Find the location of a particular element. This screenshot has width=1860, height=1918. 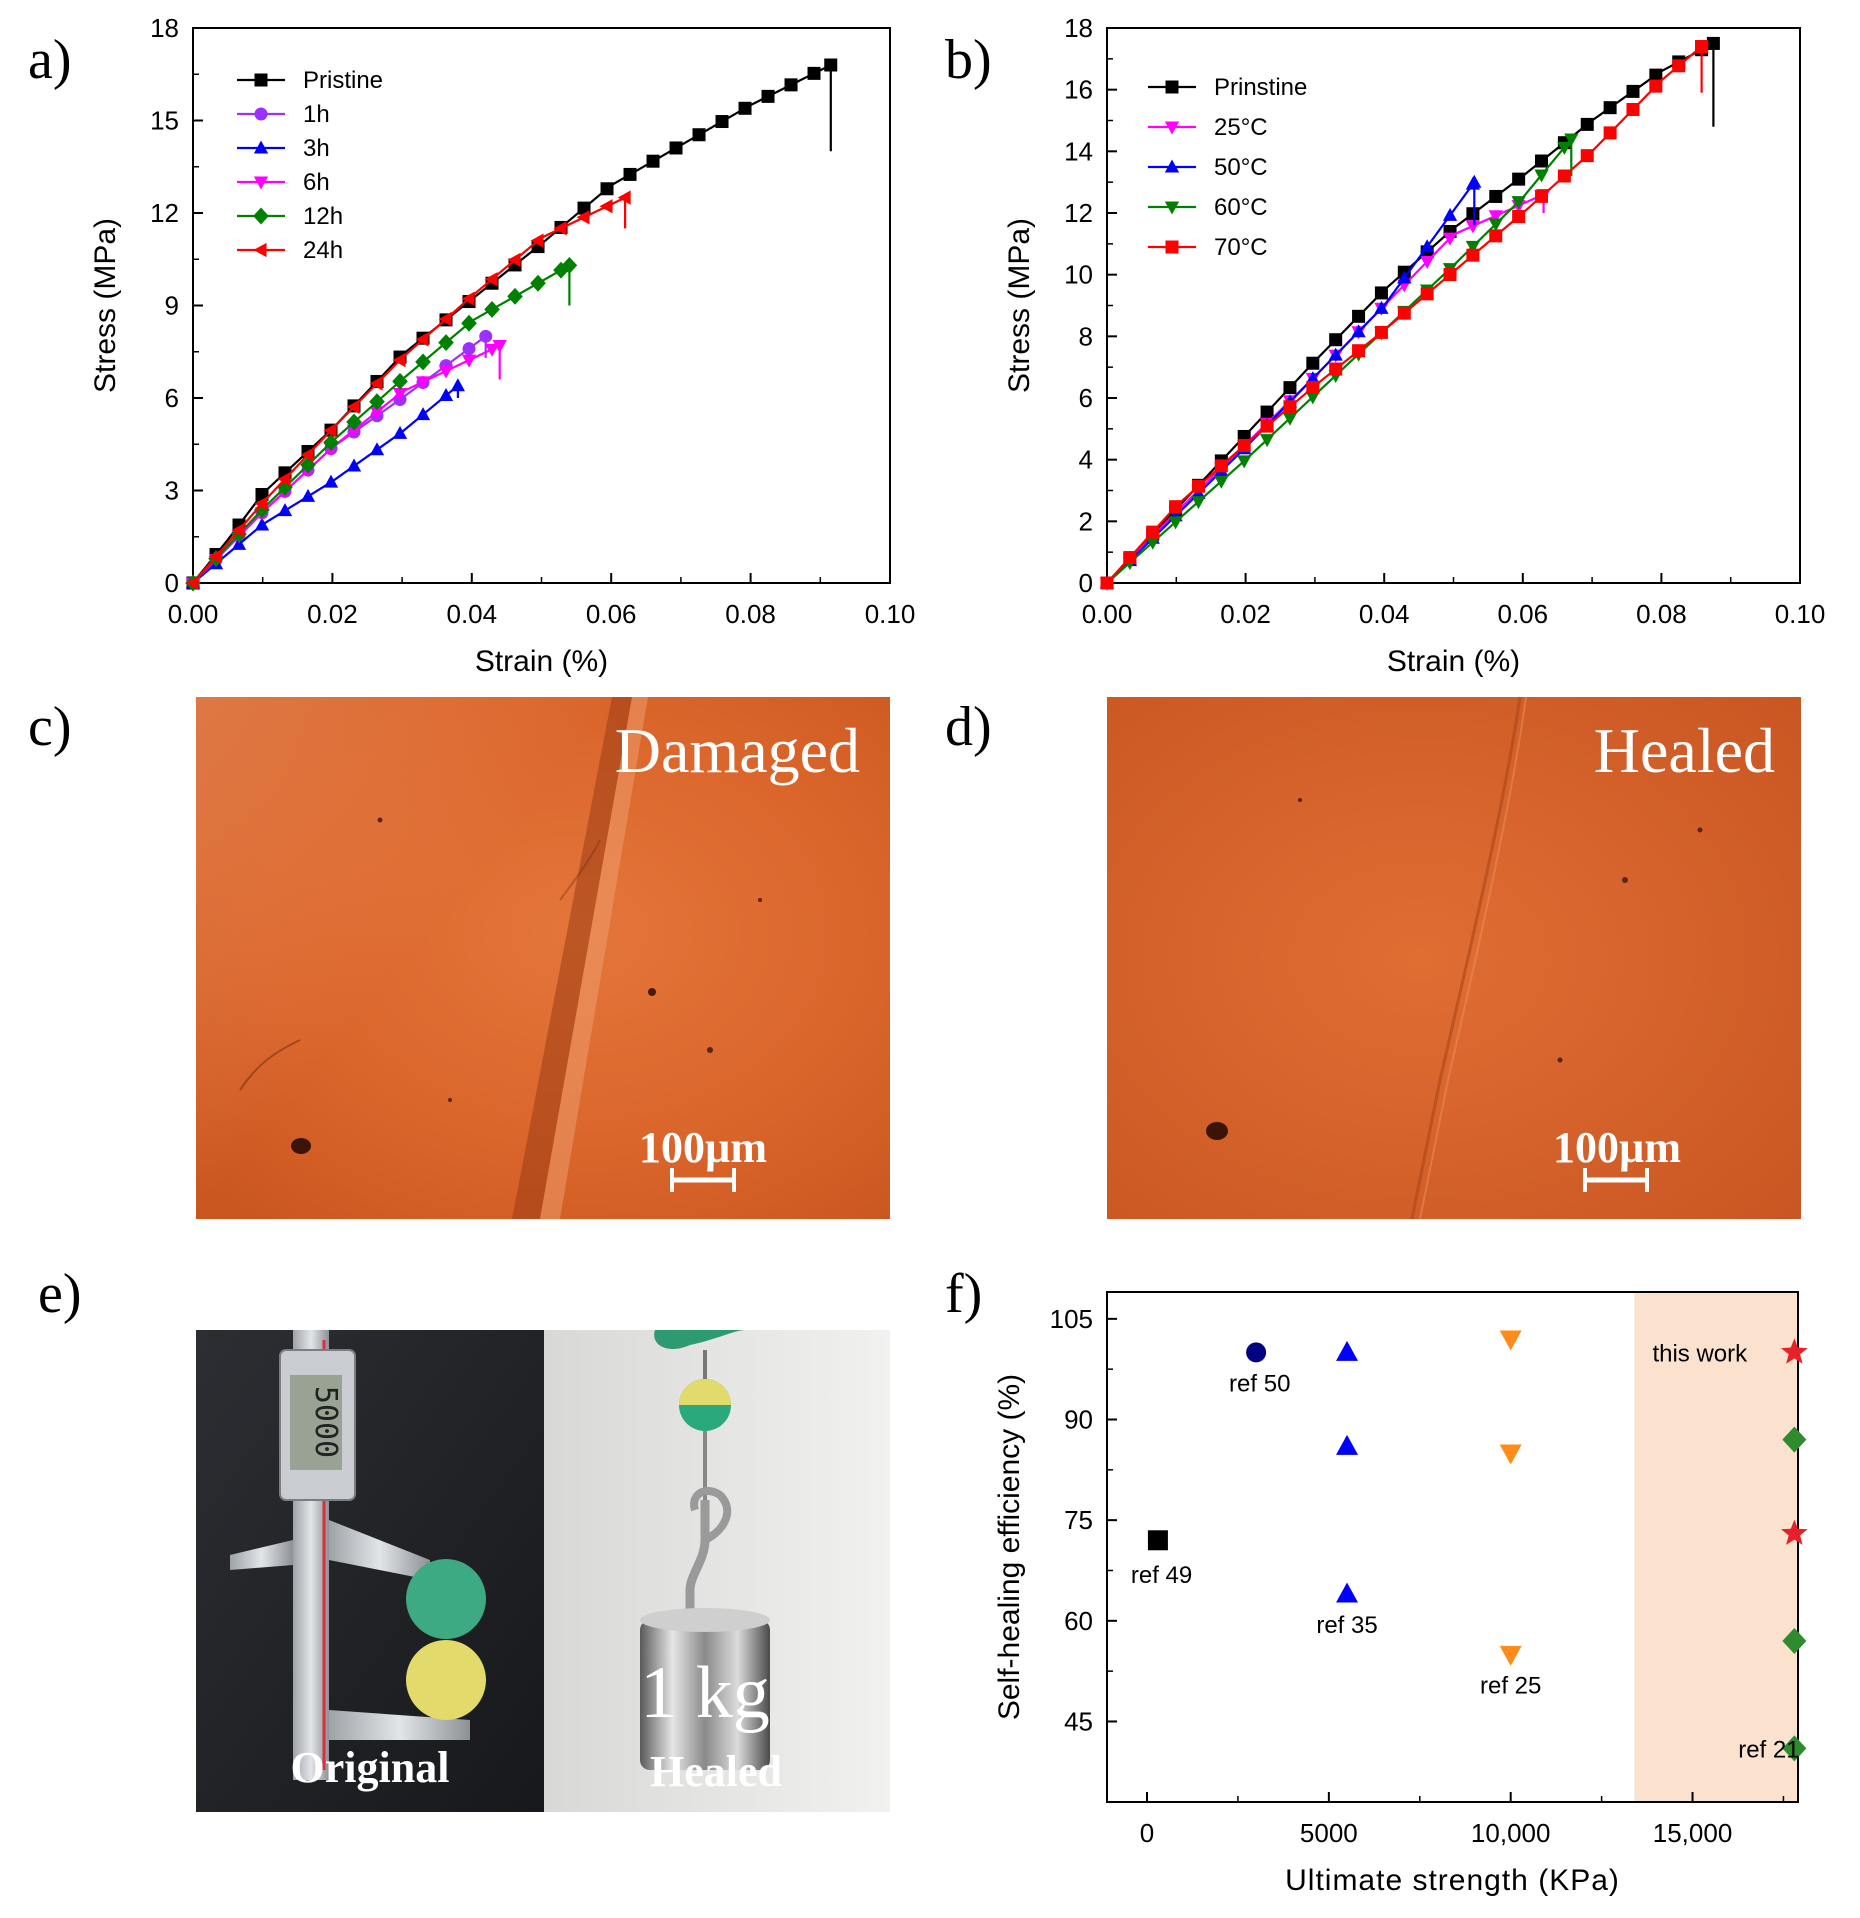

legend-label: 6h is located at coordinates (316, 182).